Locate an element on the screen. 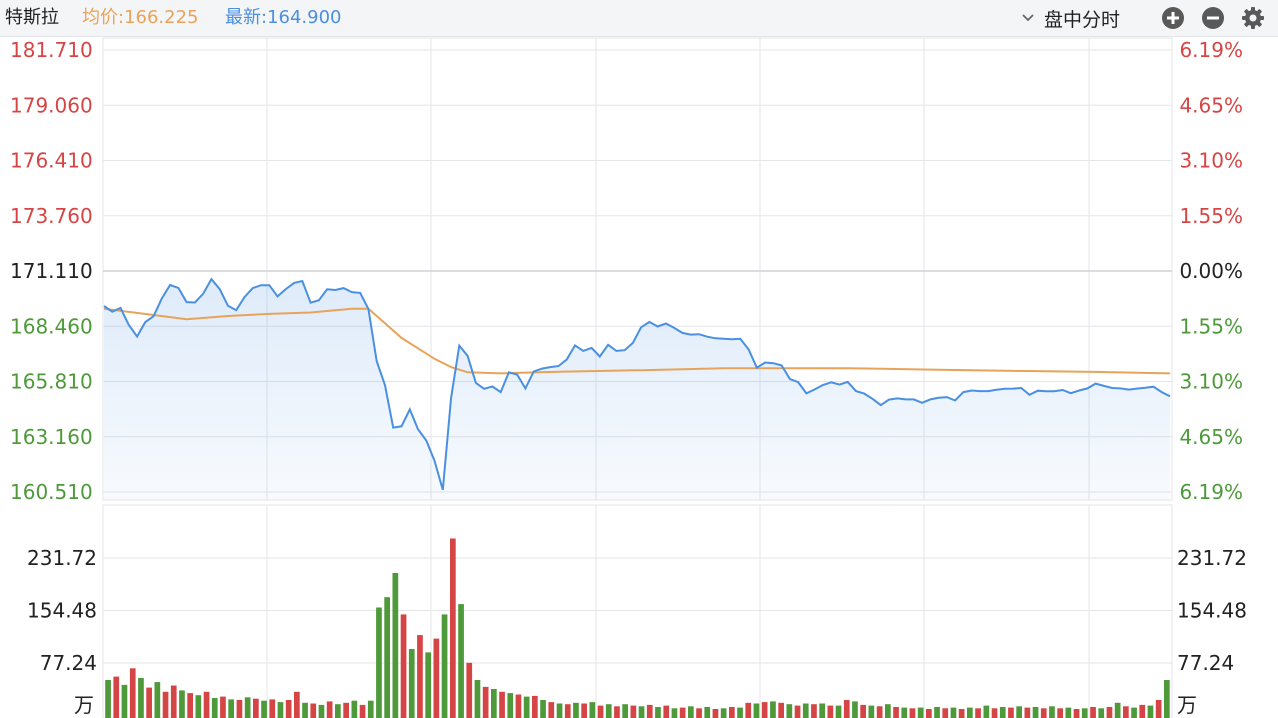 Image resolution: width=1278 pixels, height=718 pixels. zoom-in-icon is located at coordinates (1173, 18).